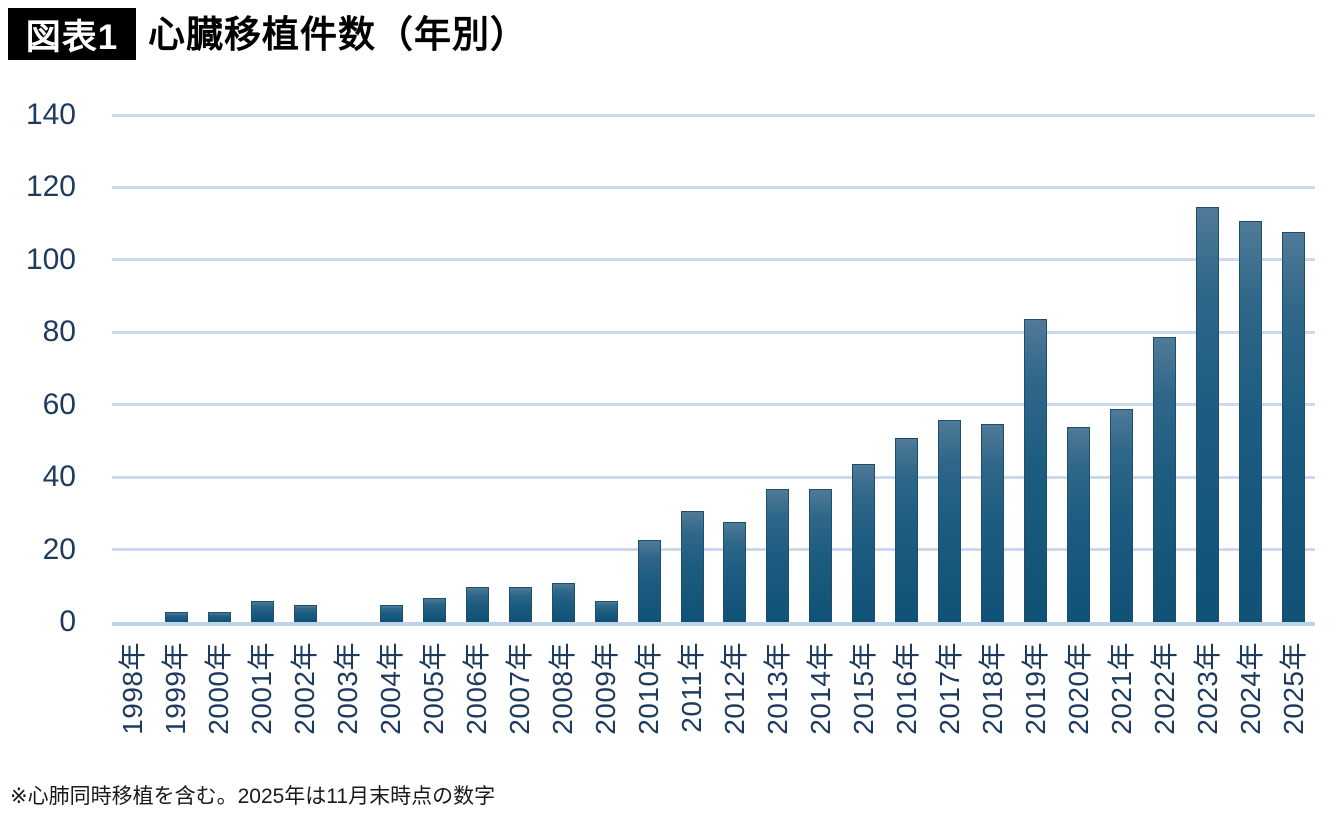 The height and width of the screenshot is (814, 1340). Describe the element at coordinates (520, 688) in the screenshot. I see `x-axis-tick-label-2007: 2007年` at that location.